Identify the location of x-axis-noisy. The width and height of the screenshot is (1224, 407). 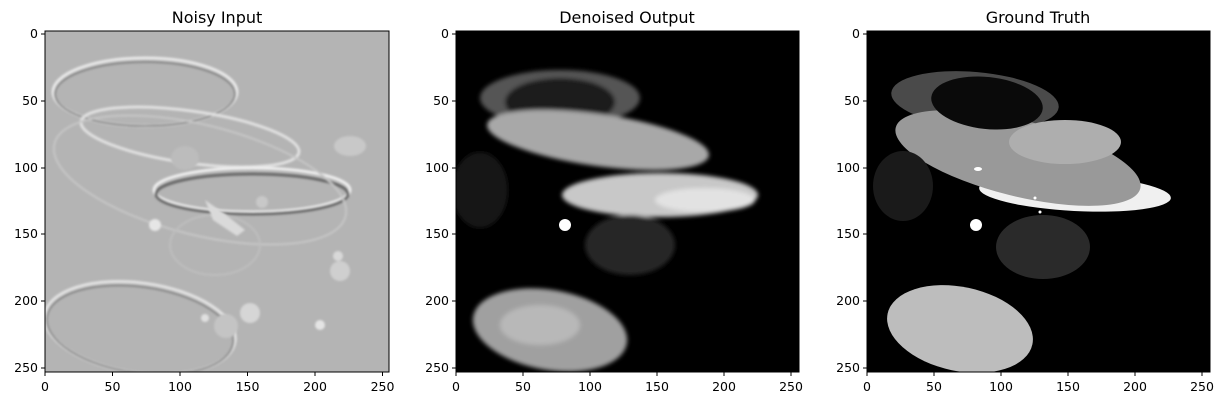
(213, 374).